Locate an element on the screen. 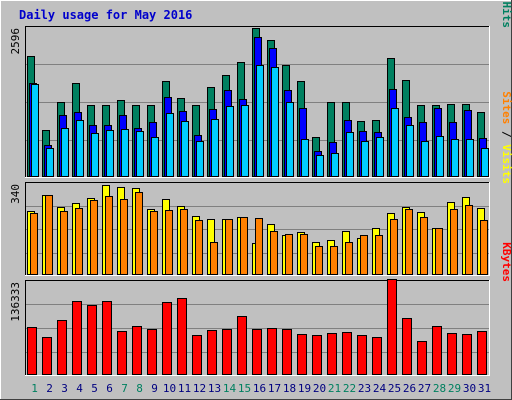 The width and height of the screenshot is (512, 400). x-tick-label-day-20: 20 is located at coordinates (319, 388).